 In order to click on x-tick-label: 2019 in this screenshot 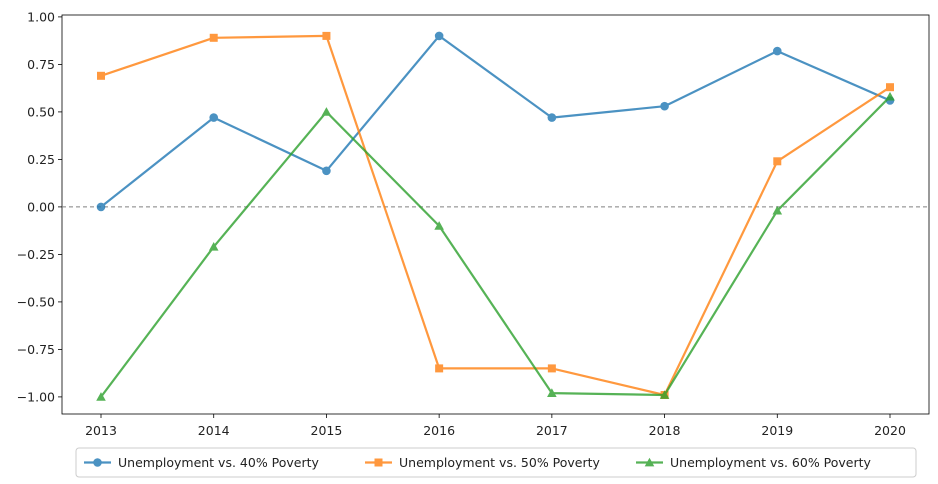, I will do `click(777, 430)`.